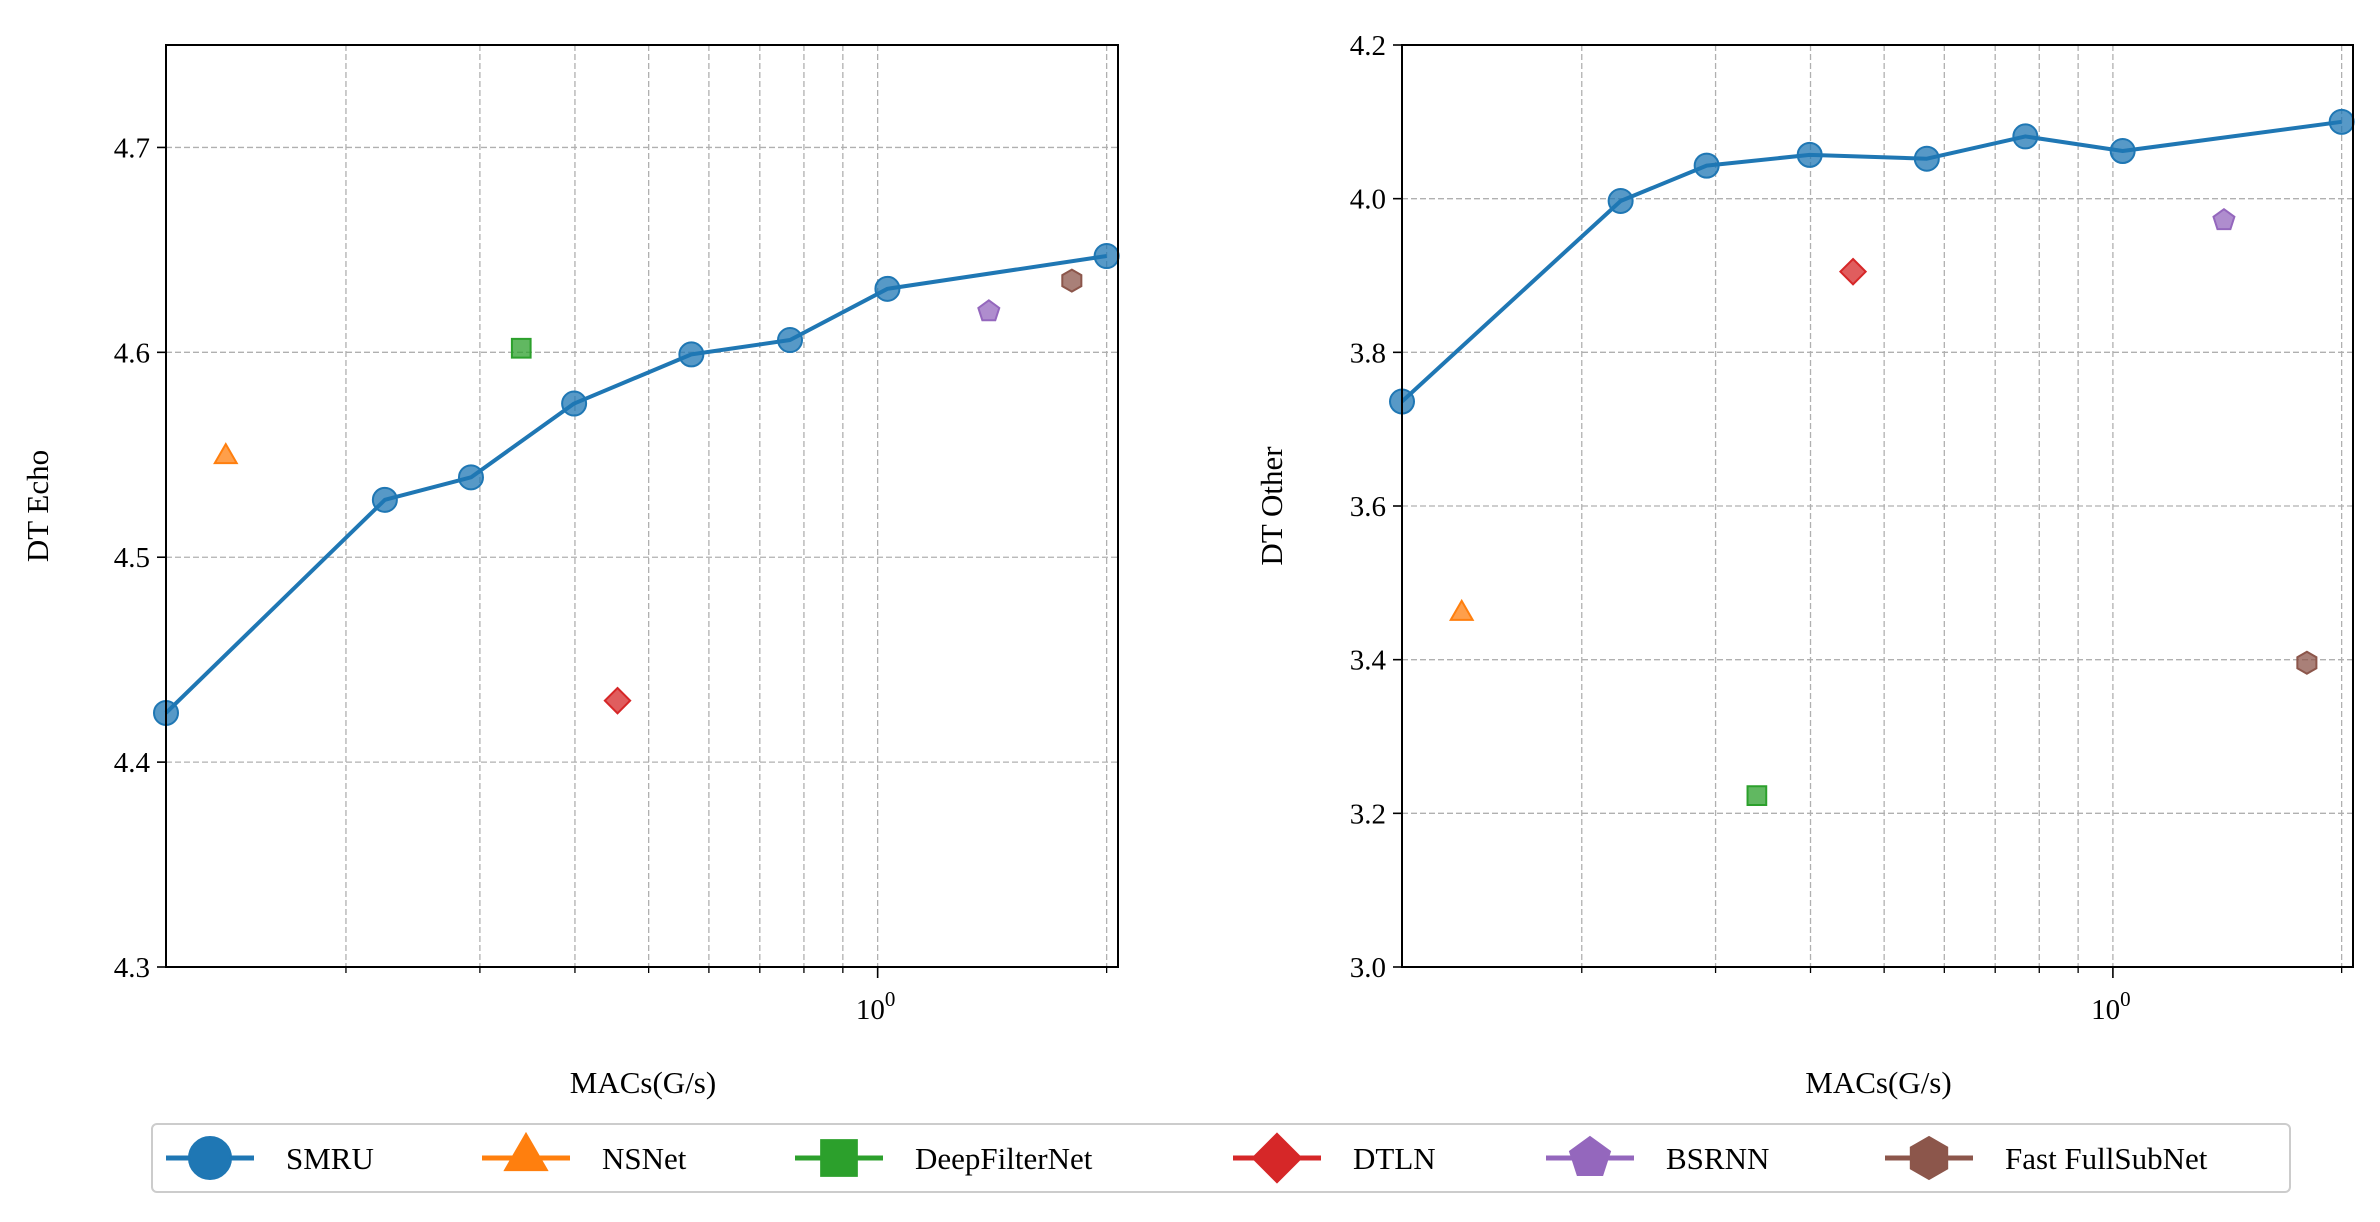  Describe the element at coordinates (132, 558) in the screenshot. I see `y-tick-label: 4.5` at that location.